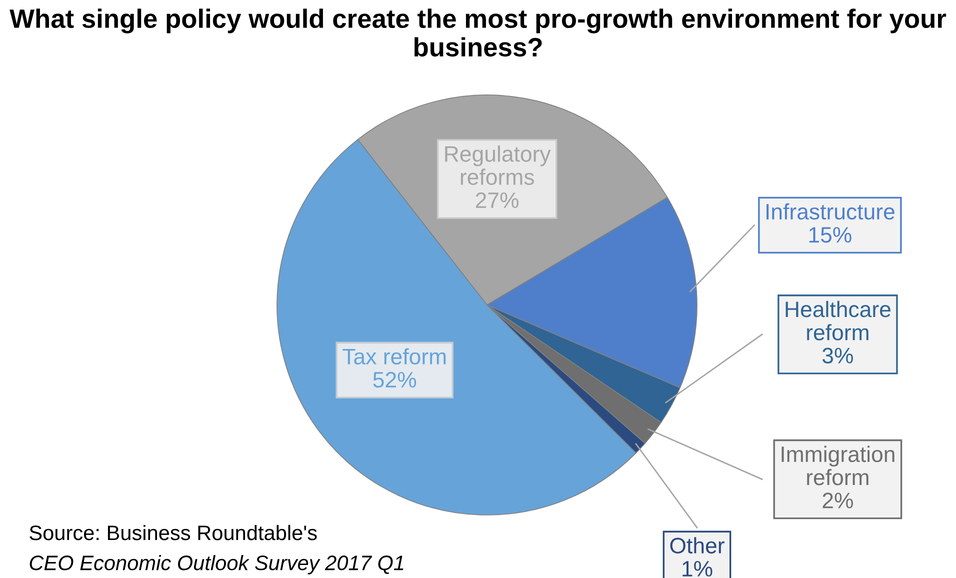 Image resolution: width=956 pixels, height=578 pixels. What do you see at coordinates (217, 564) in the screenshot?
I see `text: CEO Economic Outlook Survey 2017 Q1` at bounding box center [217, 564].